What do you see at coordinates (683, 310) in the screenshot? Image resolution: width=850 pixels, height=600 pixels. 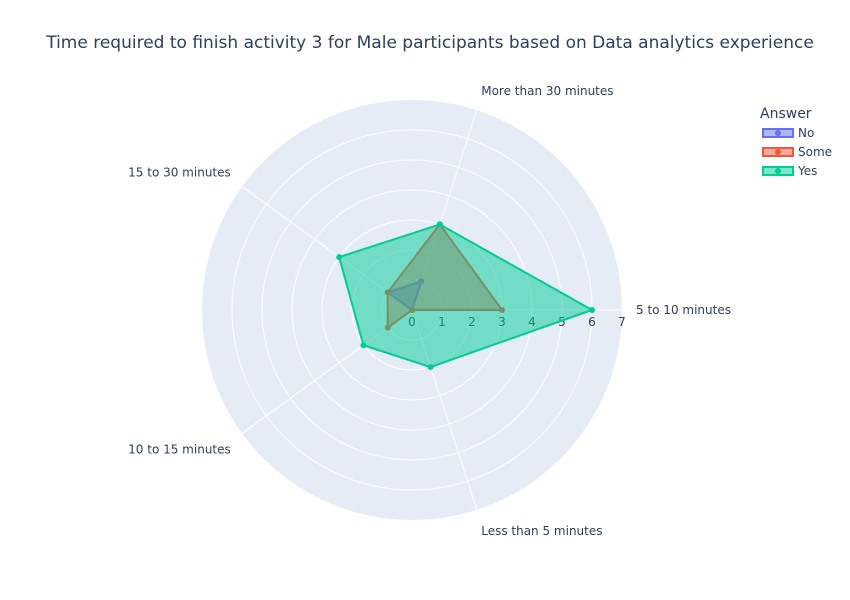 I see `category-label: 5 to 10 minutes` at bounding box center [683, 310].